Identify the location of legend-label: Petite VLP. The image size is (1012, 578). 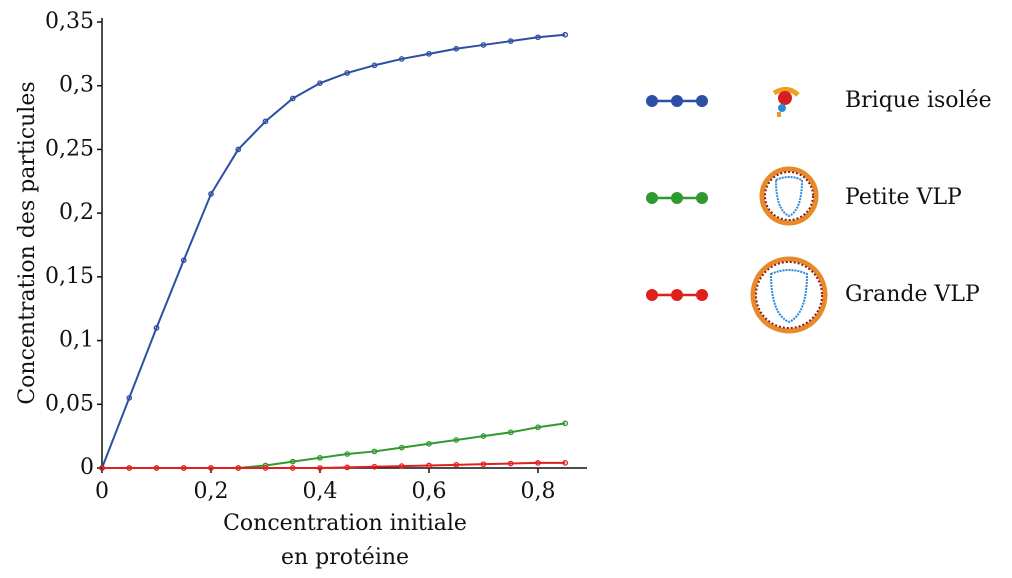
(903, 197).